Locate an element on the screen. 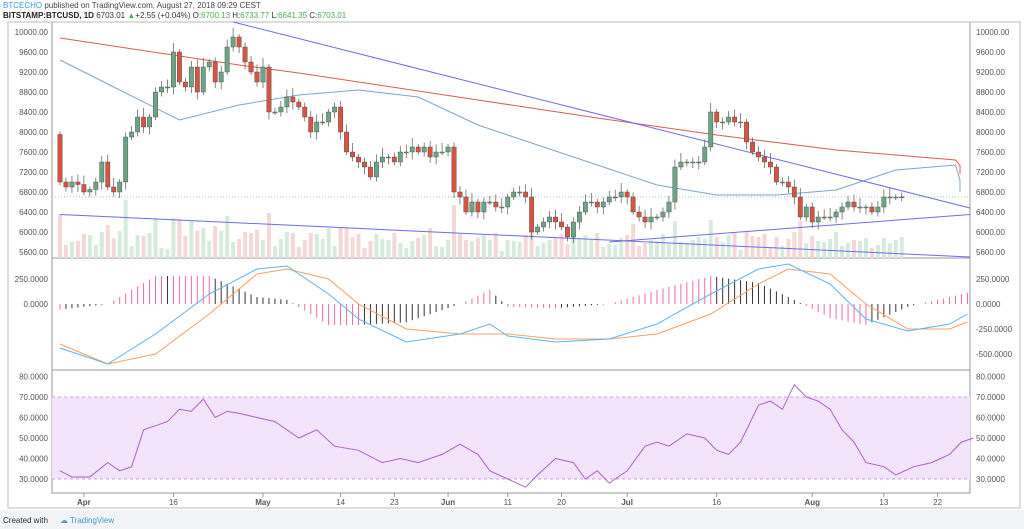  brand: TradingView is located at coordinates (92, 520).